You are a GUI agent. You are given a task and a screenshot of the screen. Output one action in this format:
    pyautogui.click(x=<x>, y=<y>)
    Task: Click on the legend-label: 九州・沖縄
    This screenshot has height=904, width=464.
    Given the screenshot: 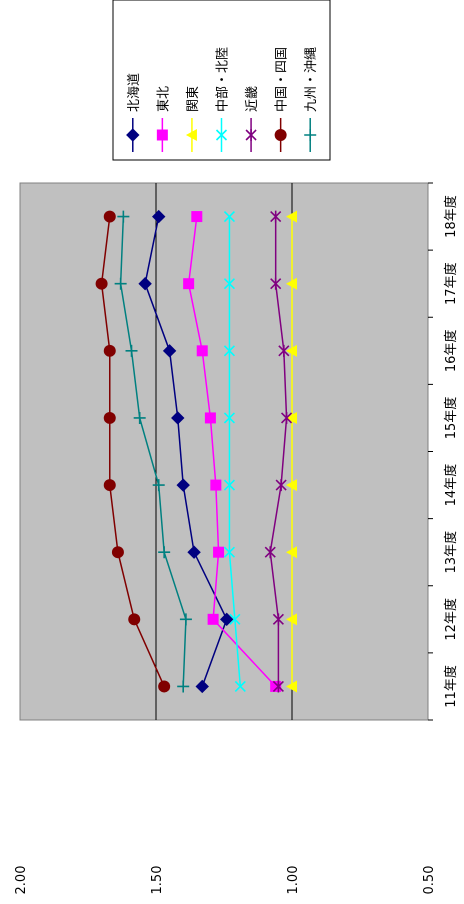 What is the action you would take?
    pyautogui.click(x=311, y=79)
    